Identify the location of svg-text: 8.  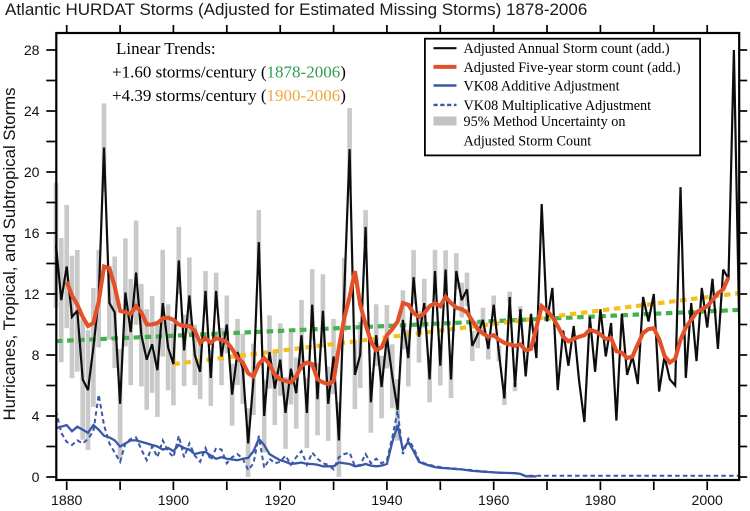
(36, 355).